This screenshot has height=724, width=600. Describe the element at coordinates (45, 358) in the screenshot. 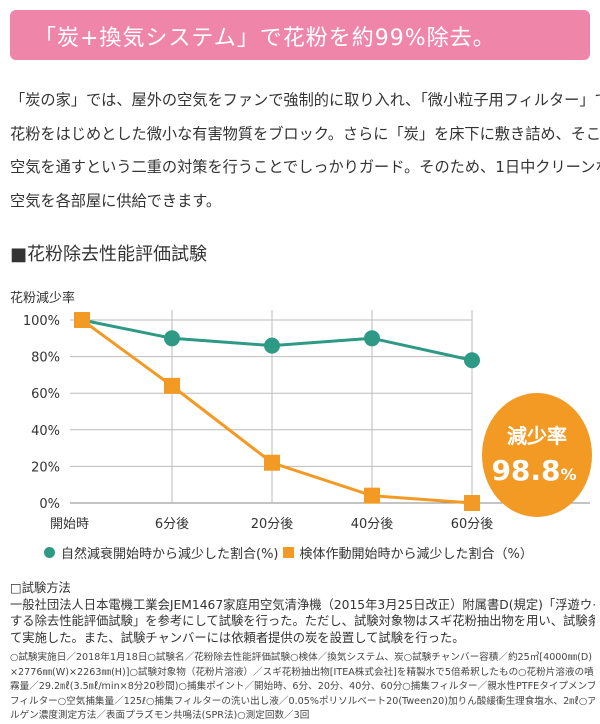

I see `y-tick-label: 80%` at that location.